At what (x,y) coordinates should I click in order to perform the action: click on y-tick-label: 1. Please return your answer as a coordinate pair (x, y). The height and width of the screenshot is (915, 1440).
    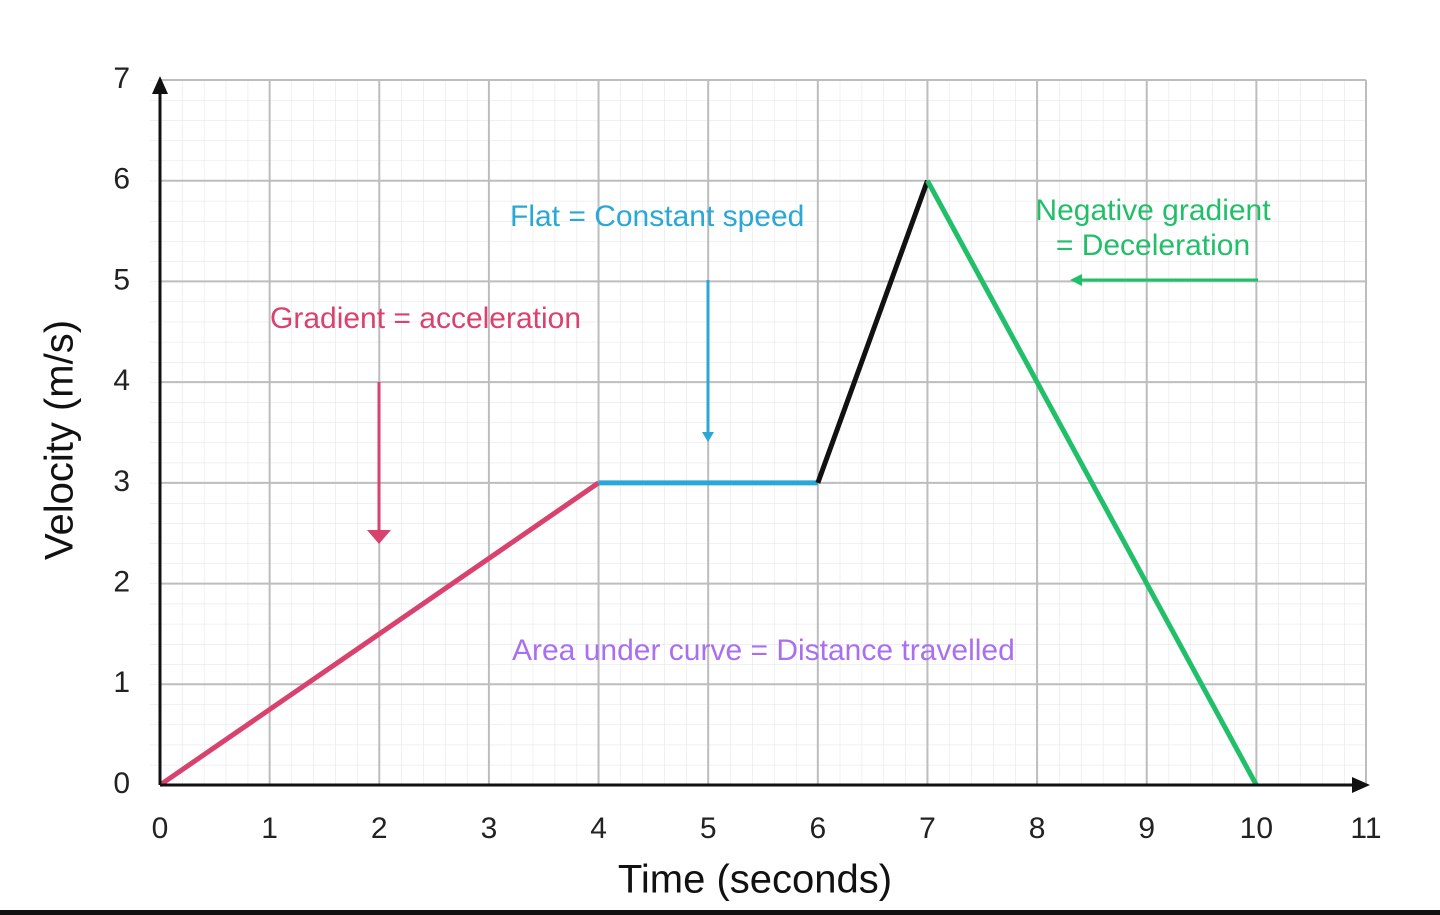
    Looking at the image, I should click on (121, 682).